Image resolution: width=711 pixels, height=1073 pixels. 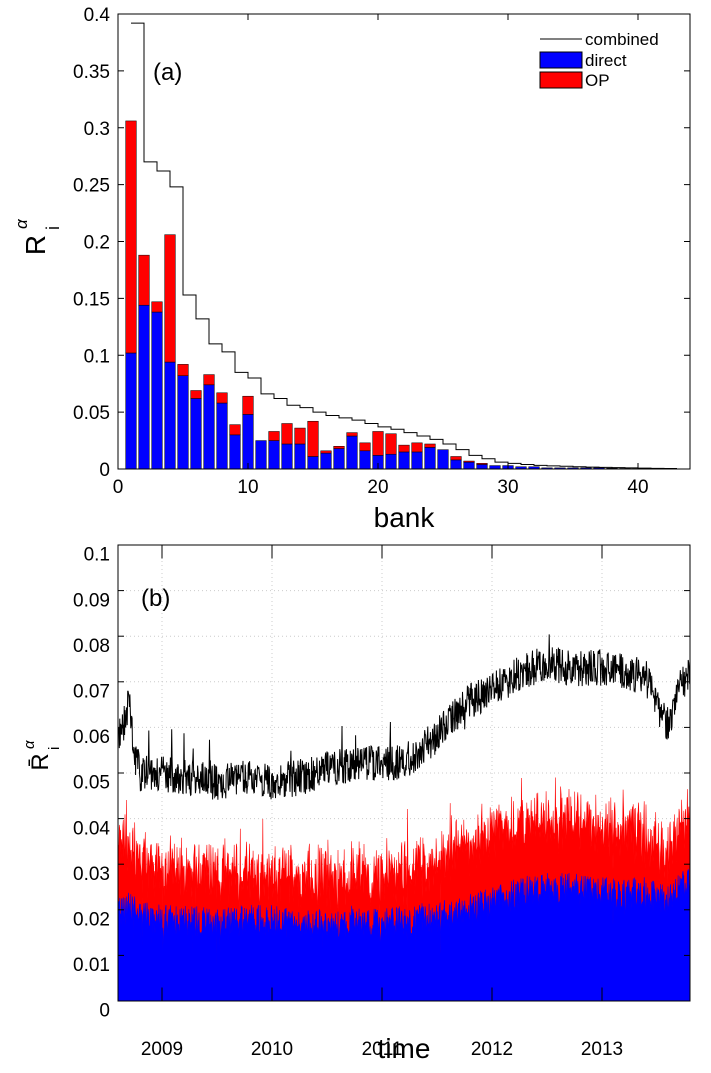 What do you see at coordinates (91, 72) in the screenshot?
I see `y-tick-label: 0.35` at bounding box center [91, 72].